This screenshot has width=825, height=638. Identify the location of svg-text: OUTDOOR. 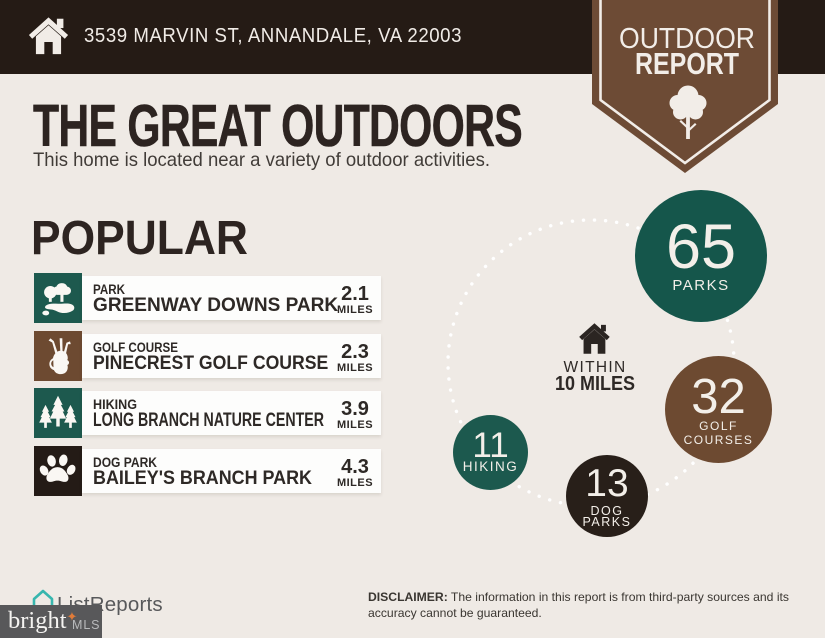
(687, 39).